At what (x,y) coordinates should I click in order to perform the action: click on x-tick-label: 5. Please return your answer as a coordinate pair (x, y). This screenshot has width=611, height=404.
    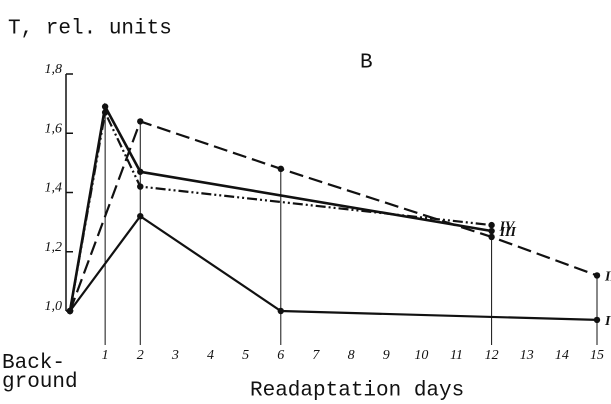
    Looking at the image, I should click on (245, 355).